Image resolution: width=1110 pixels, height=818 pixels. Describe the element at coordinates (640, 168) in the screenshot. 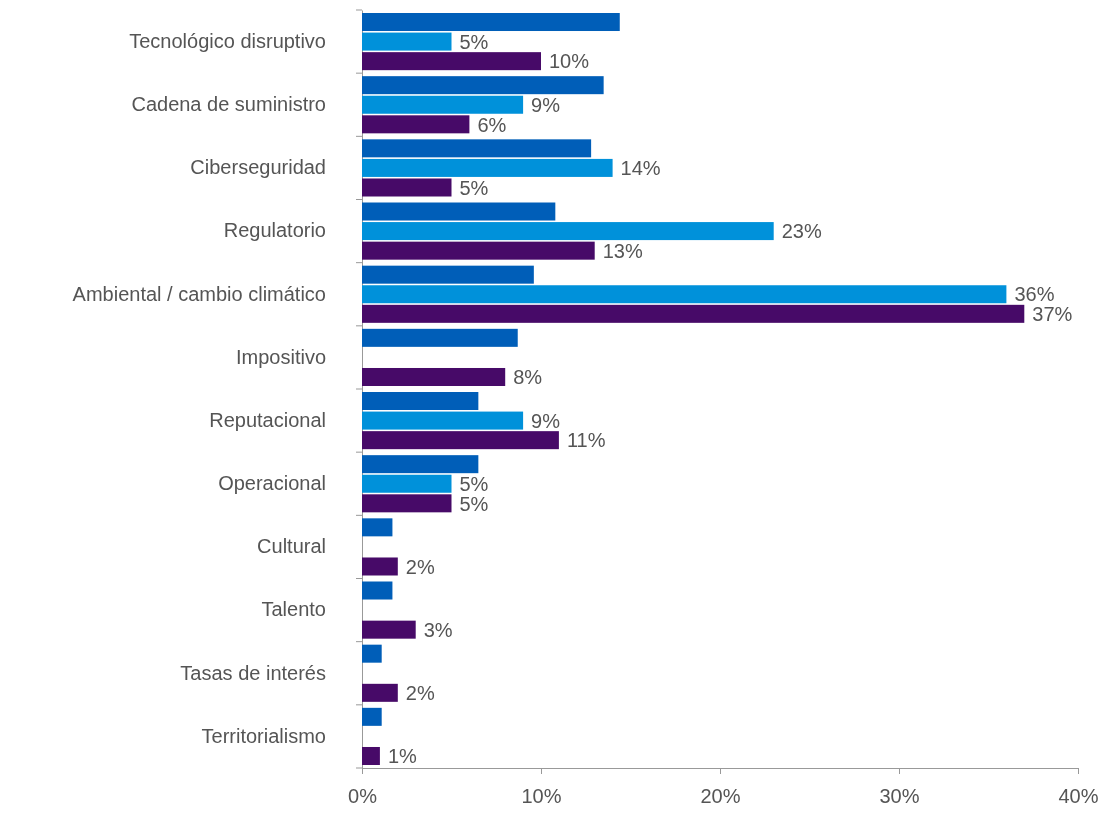

I see `data-label: 14%` at that location.